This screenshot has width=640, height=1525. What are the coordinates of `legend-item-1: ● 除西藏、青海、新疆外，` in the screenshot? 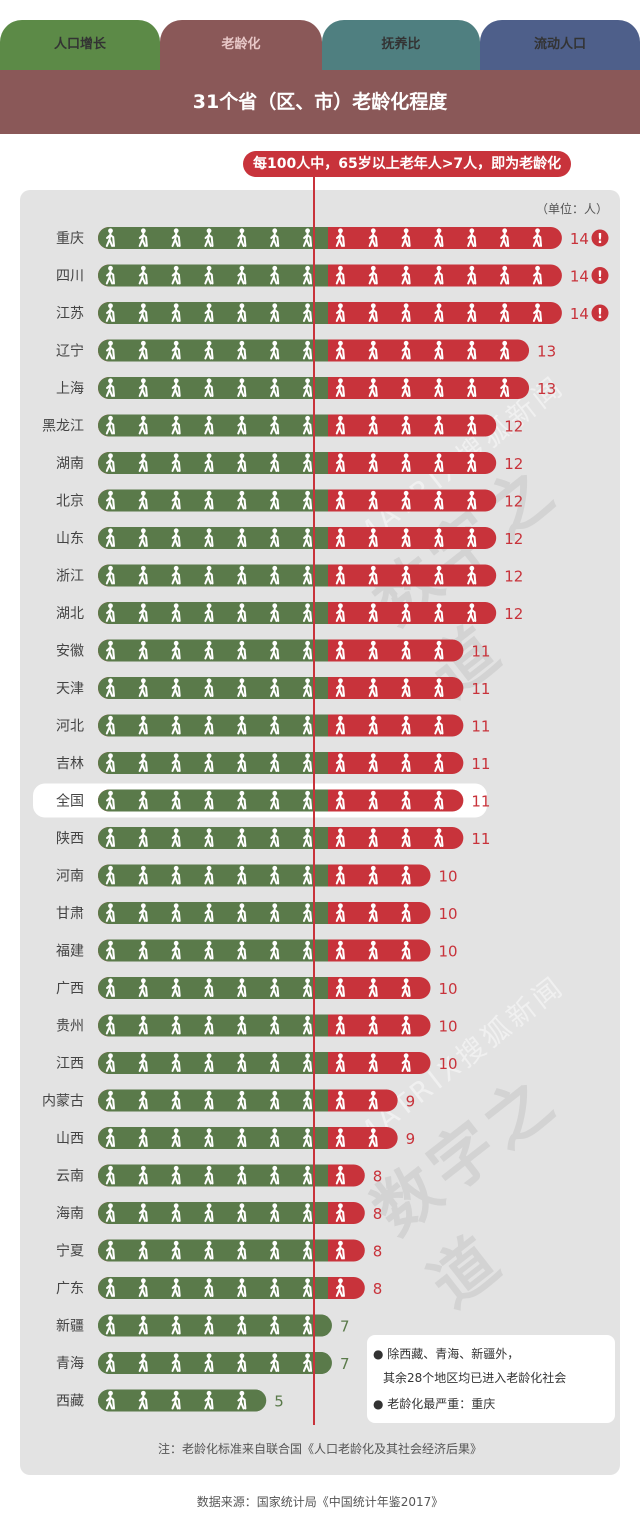 It's located at (446, 1354).